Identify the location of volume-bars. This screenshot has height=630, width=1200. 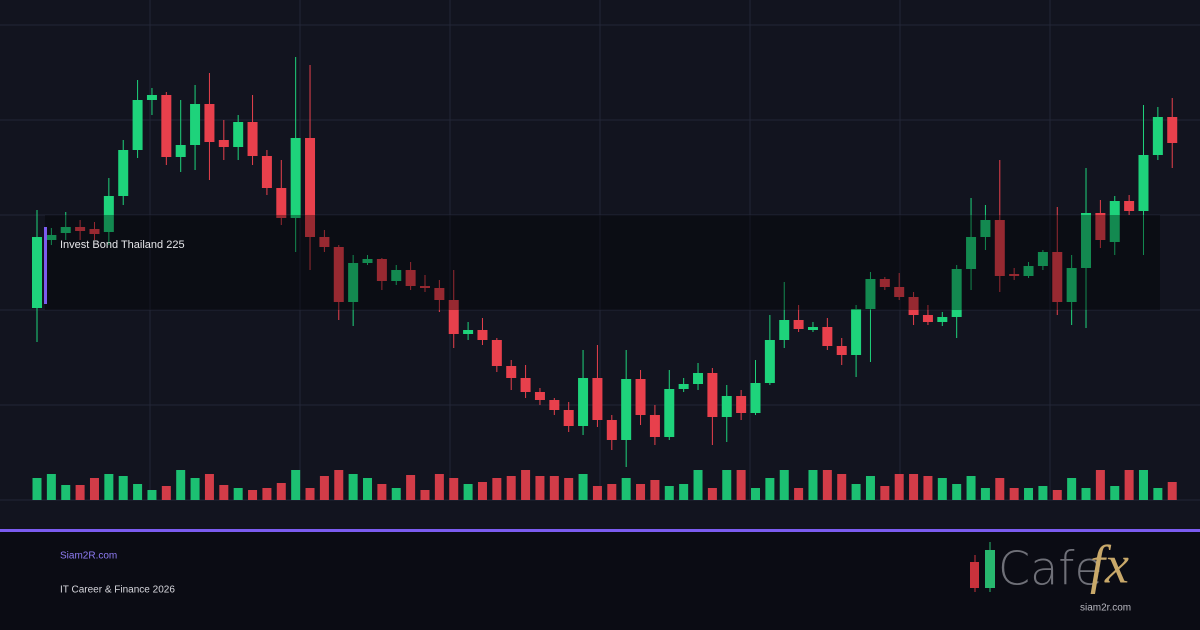
(604, 485).